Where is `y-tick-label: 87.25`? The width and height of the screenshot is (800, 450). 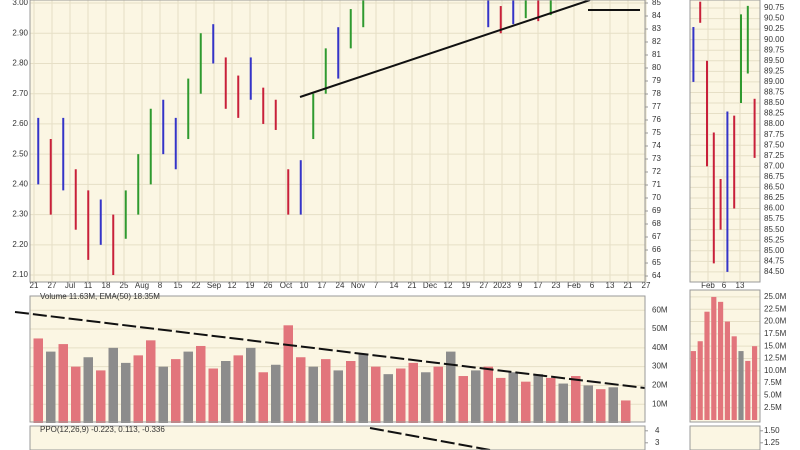
y-tick-label: 87.25 is located at coordinates (774, 155).